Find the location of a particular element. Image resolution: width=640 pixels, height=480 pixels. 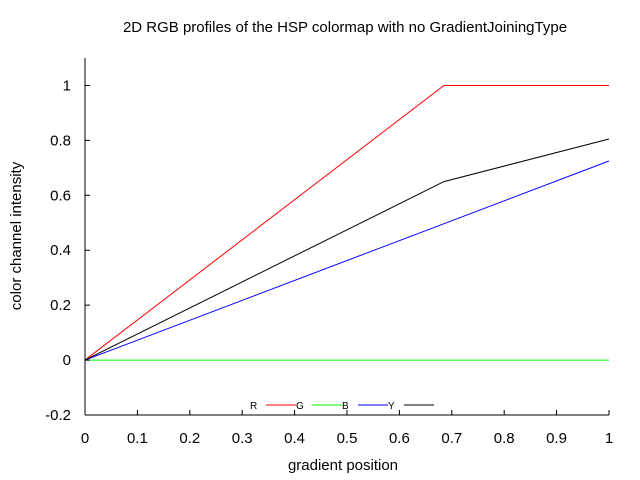

y-axis-title: color channel intensity is located at coordinates (16, 235).